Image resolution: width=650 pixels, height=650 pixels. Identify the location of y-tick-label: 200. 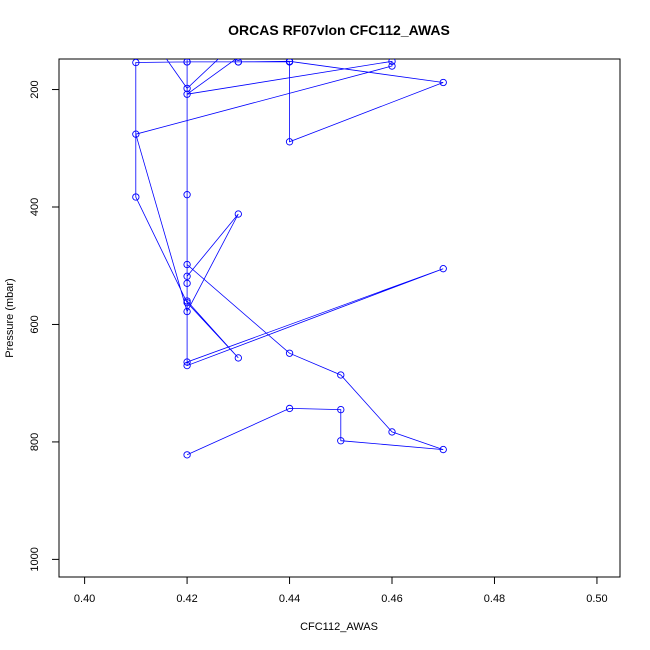
(35, 89).